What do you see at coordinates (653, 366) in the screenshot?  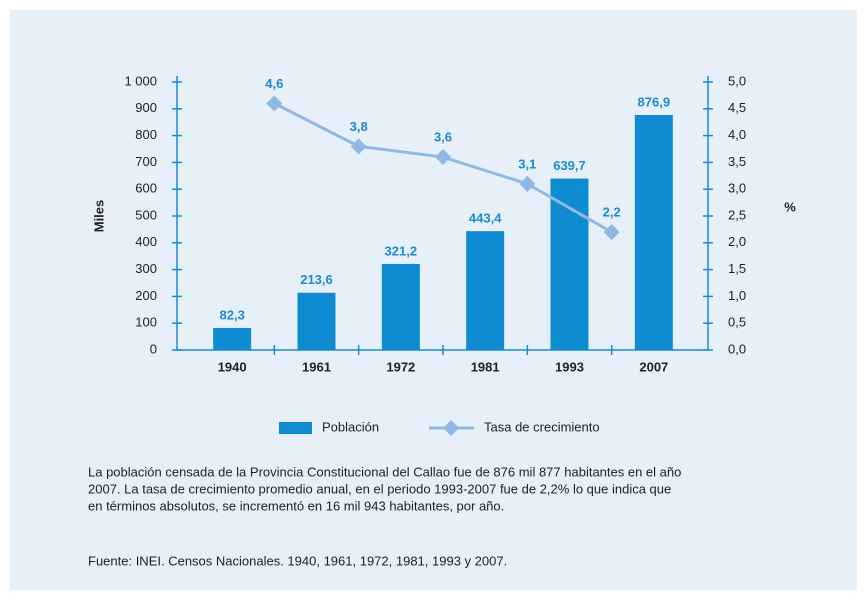 I see `x-tick-label: 2007` at bounding box center [653, 366].